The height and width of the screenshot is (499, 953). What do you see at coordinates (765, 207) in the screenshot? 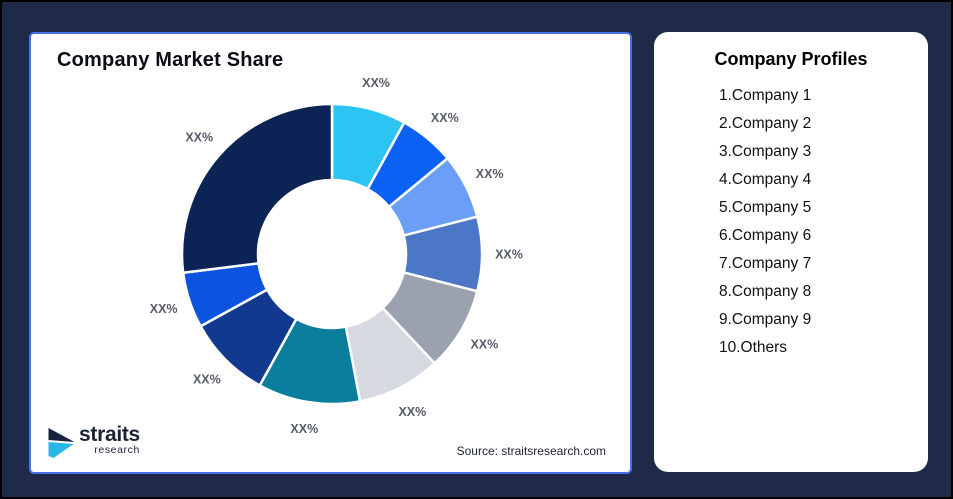
I see `profile-list-item: 5.Company 5` at bounding box center [765, 207].